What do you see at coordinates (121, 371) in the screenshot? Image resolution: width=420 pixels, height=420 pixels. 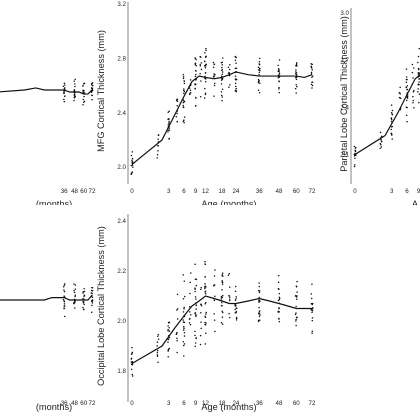 I see `y-tick-label: 1.8` at bounding box center [121, 371].